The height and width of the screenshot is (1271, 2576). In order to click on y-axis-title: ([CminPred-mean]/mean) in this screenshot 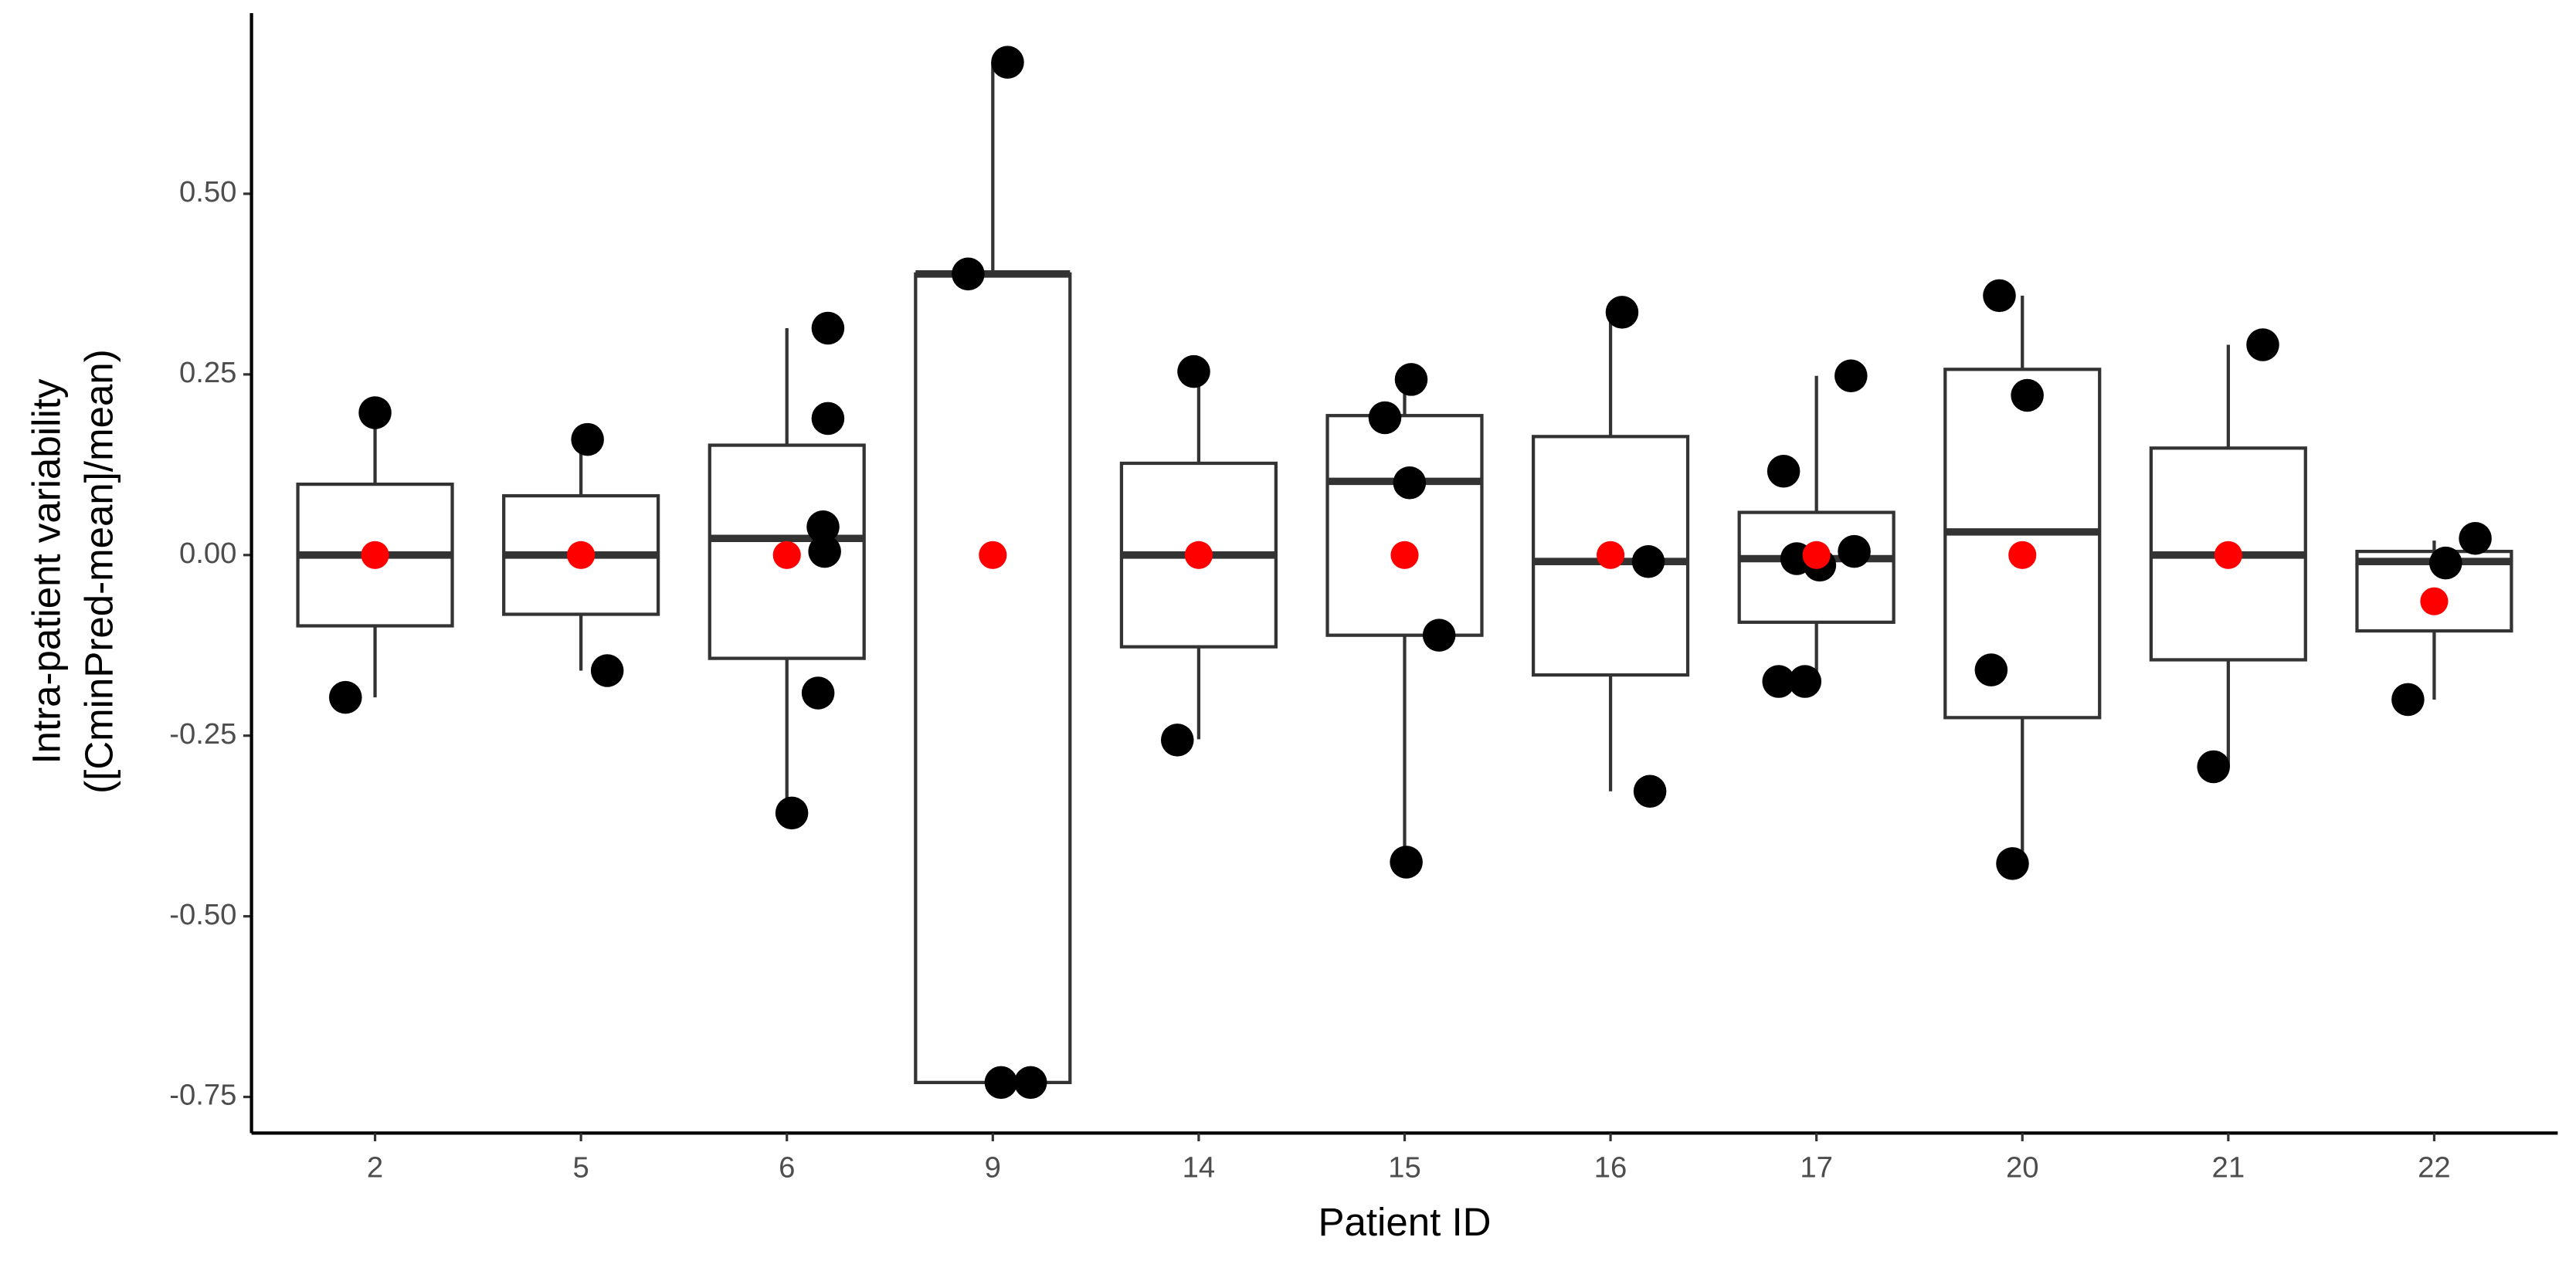, I will do `click(99, 571)`.